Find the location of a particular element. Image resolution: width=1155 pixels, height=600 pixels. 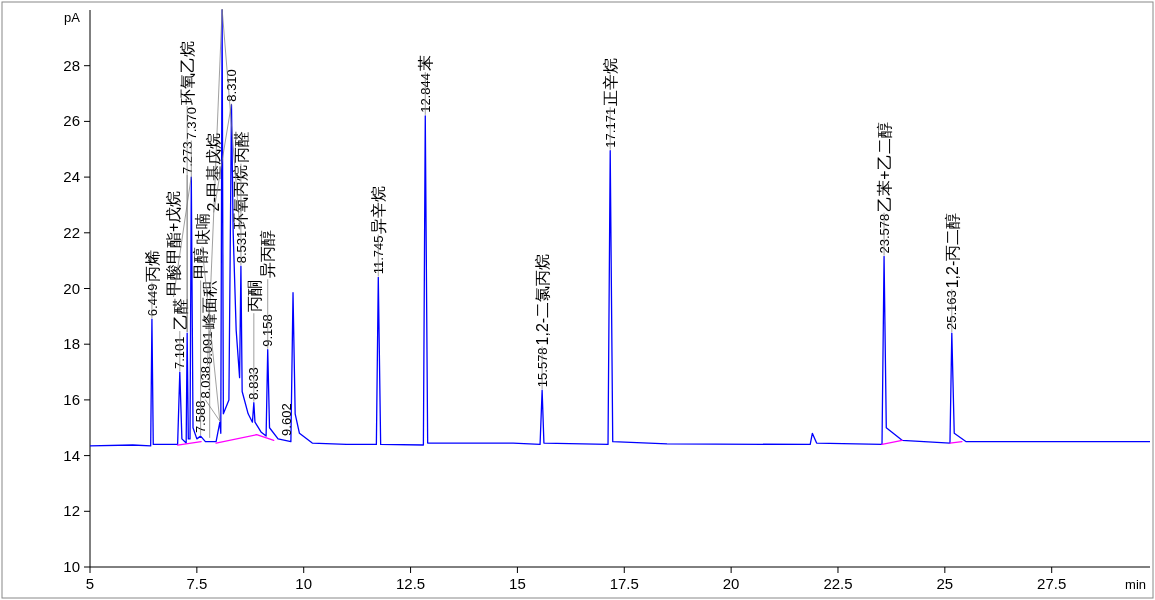

annotation: 7.588 is located at coordinates (201, 417).